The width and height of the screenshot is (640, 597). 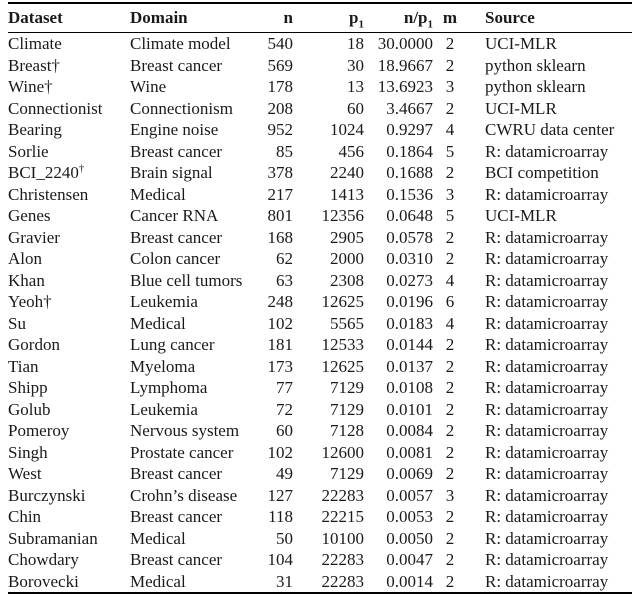 I want to click on p1-label: p, so click(x=354, y=17).